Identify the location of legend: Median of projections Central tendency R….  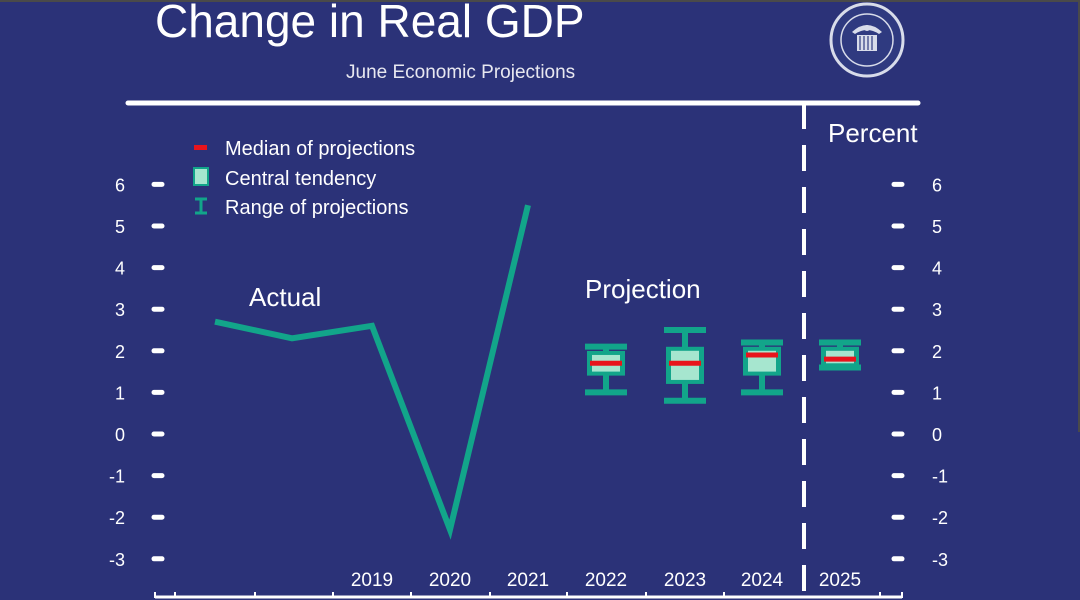
(304, 178).